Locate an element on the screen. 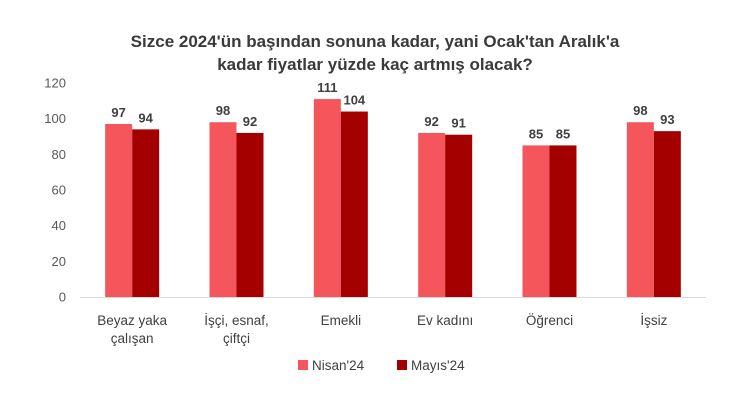  x-tick-label: Öğrenci is located at coordinates (549, 320).